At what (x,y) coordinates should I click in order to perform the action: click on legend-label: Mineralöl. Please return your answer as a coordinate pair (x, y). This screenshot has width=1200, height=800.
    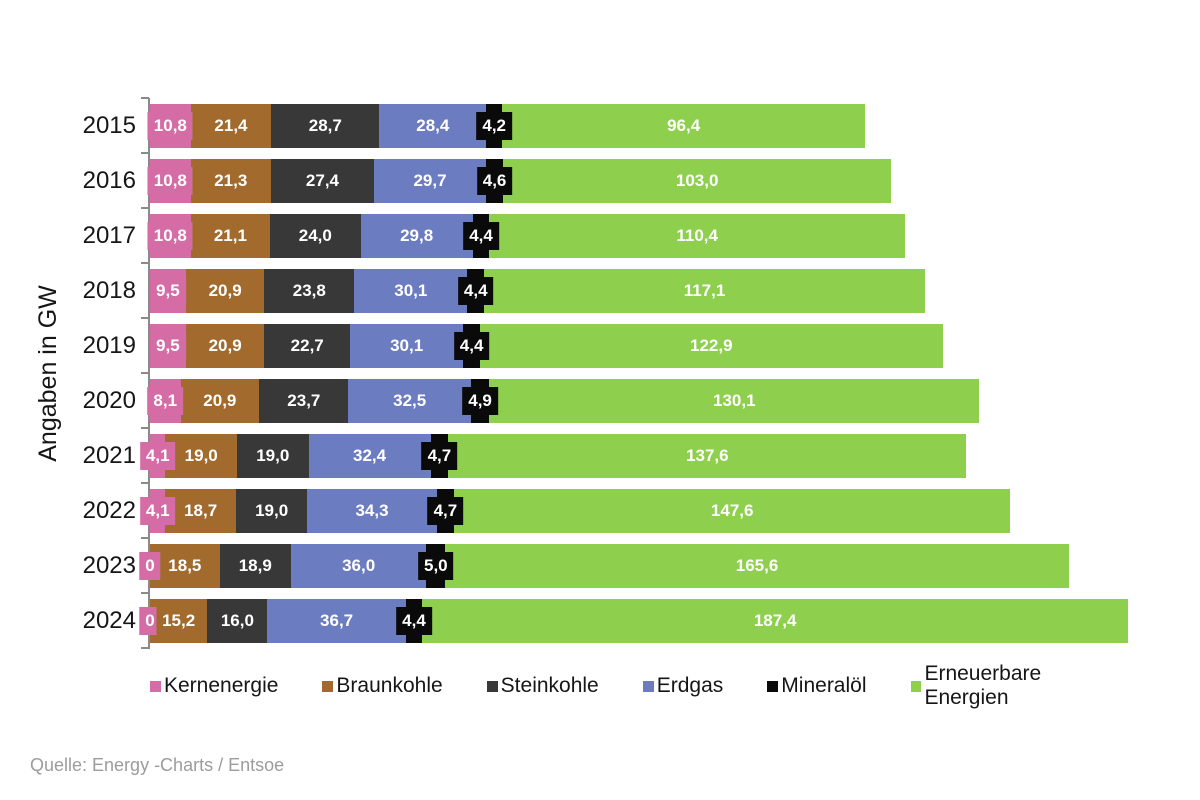
    Looking at the image, I should click on (824, 685).